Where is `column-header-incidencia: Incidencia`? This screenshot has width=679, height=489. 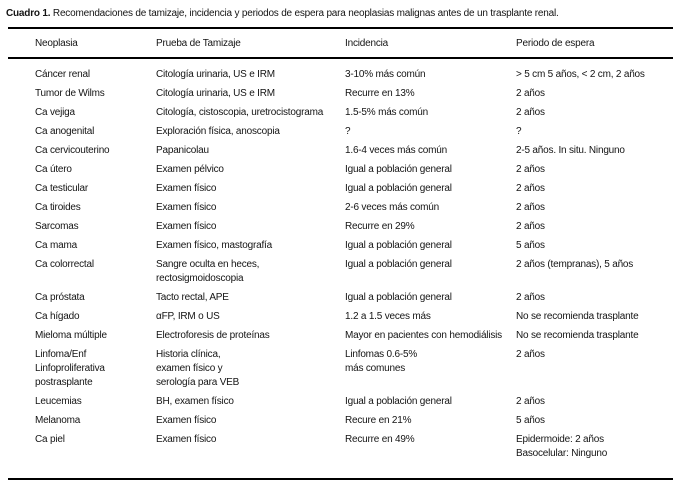
column-header-incidencia: Incidencia is located at coordinates (367, 43).